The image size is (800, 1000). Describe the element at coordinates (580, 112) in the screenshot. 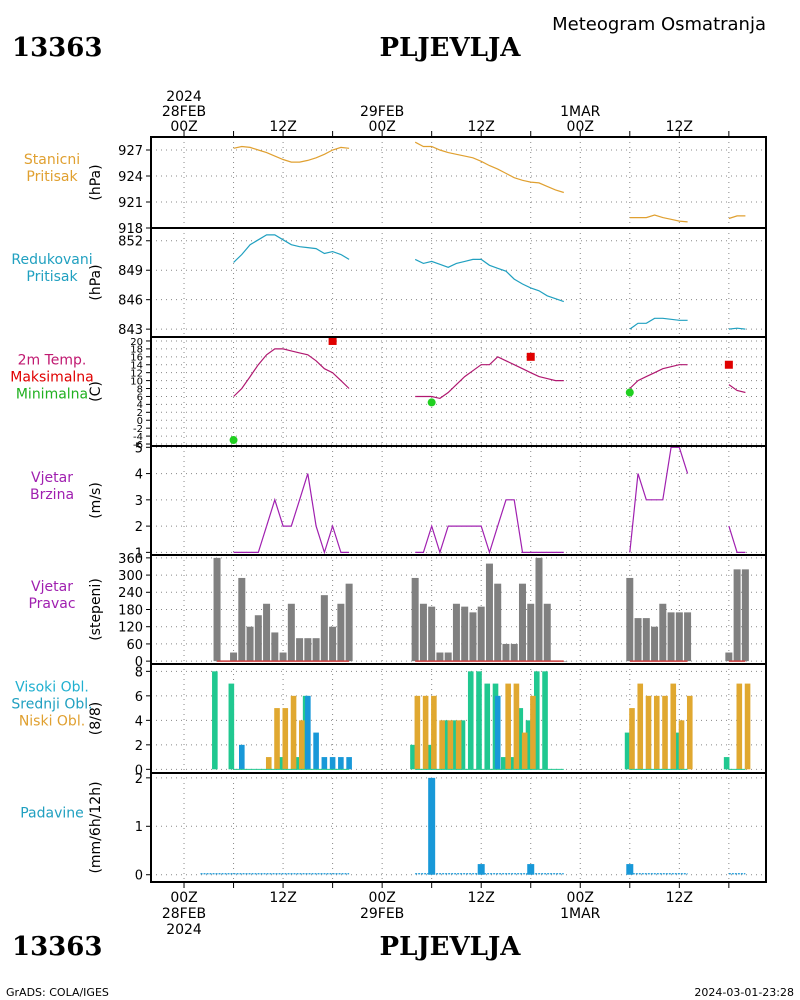

I see `top-time-label: 1MAR` at that location.